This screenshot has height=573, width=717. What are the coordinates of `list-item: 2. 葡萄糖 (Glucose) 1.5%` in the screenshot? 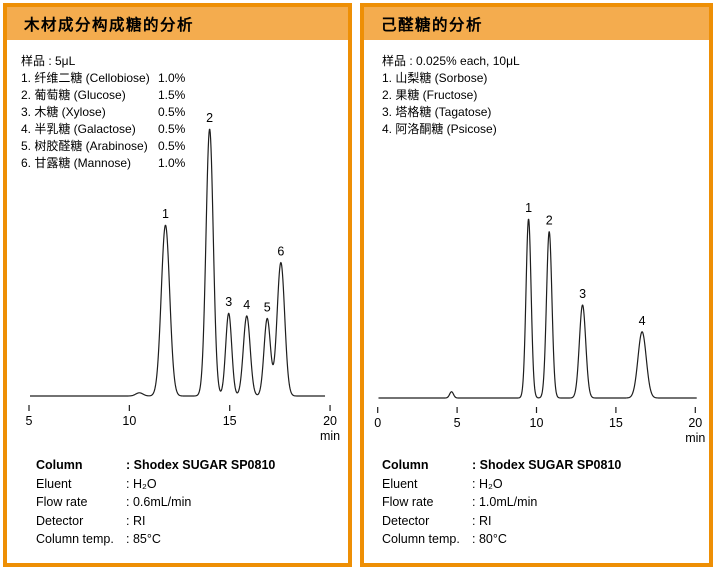 It's located at (103, 95).